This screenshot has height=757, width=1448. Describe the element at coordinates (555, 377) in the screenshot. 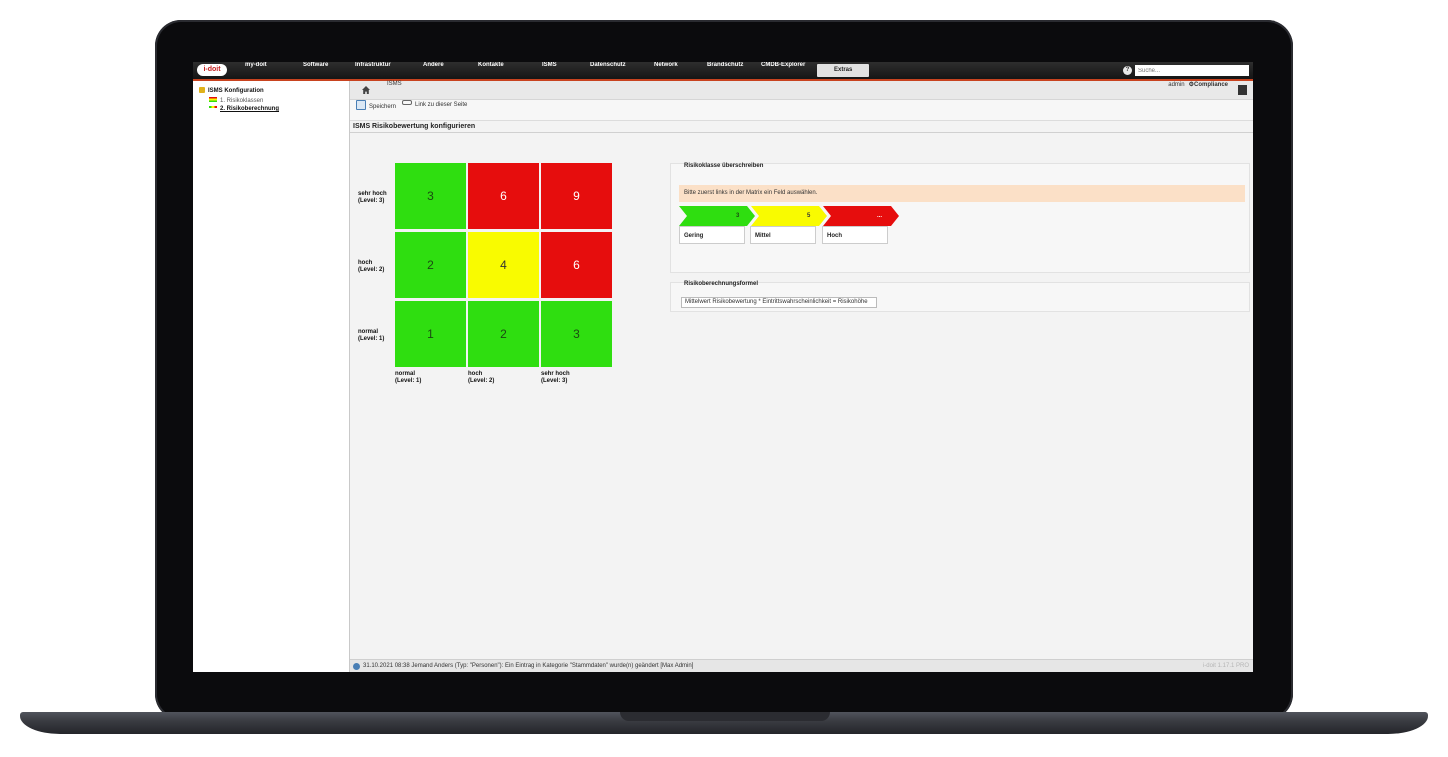

I see `col-label-sehr-hoch: sehr hoch (Level: 3)` at that location.